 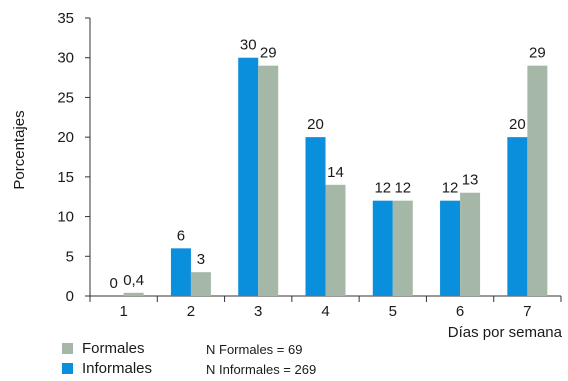 I want to click on y-tick-label: 0, so click(x=70, y=296).